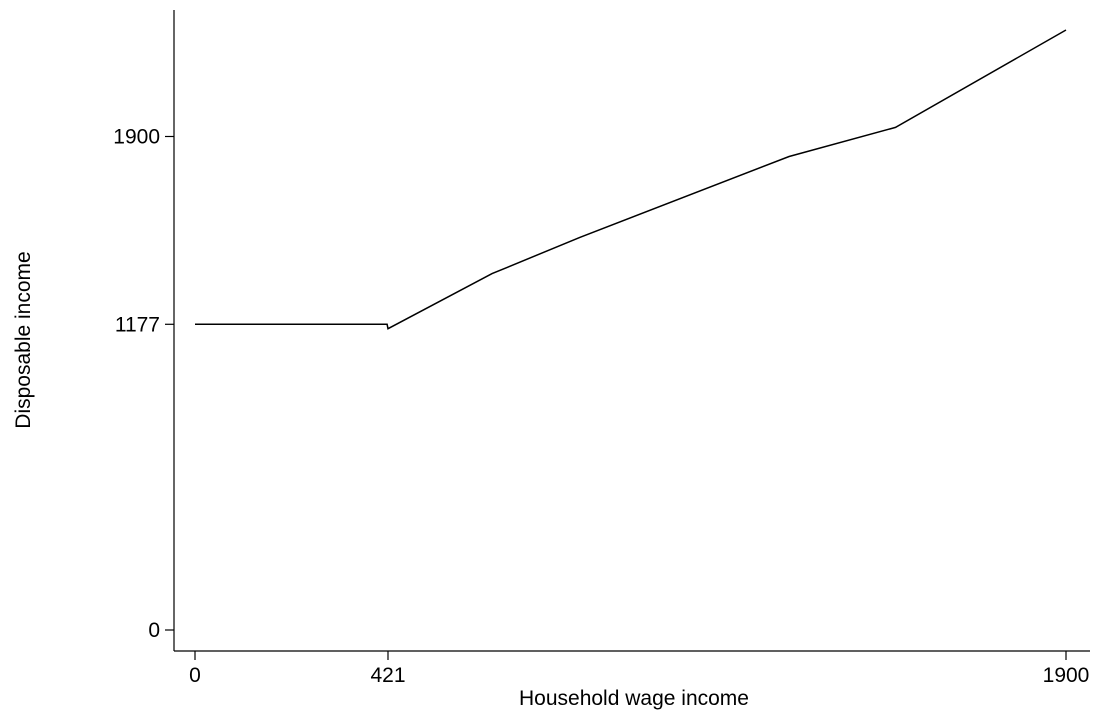 The image size is (1097, 720). What do you see at coordinates (387, 675) in the screenshot?
I see `x-tick-label: 421` at bounding box center [387, 675].